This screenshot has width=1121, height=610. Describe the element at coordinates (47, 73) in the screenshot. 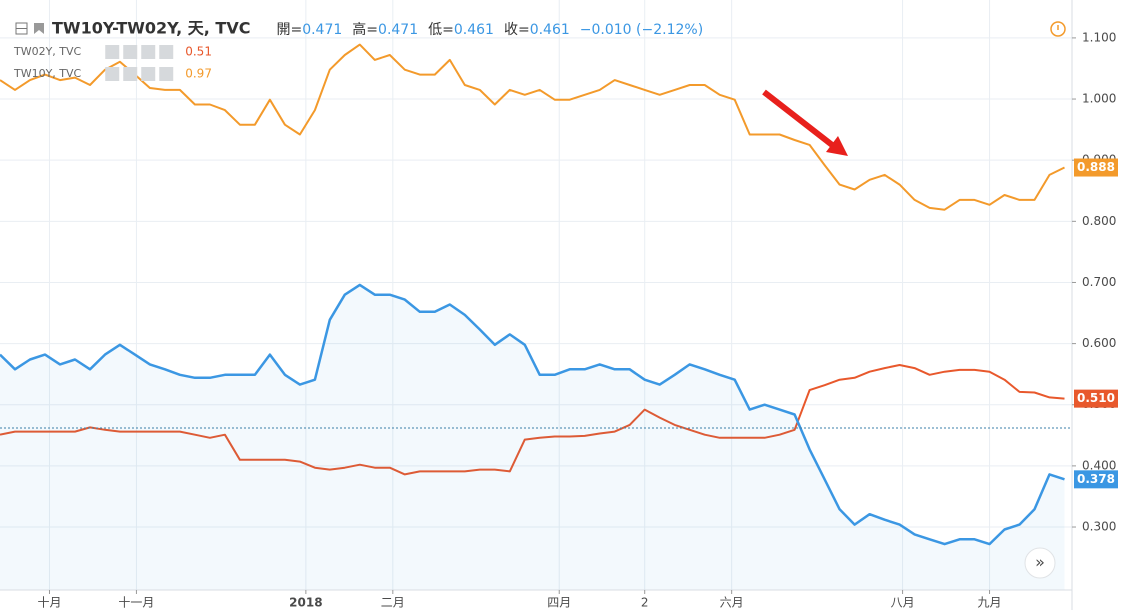

I see `legend-name: TW10Y, TVC` at that location.